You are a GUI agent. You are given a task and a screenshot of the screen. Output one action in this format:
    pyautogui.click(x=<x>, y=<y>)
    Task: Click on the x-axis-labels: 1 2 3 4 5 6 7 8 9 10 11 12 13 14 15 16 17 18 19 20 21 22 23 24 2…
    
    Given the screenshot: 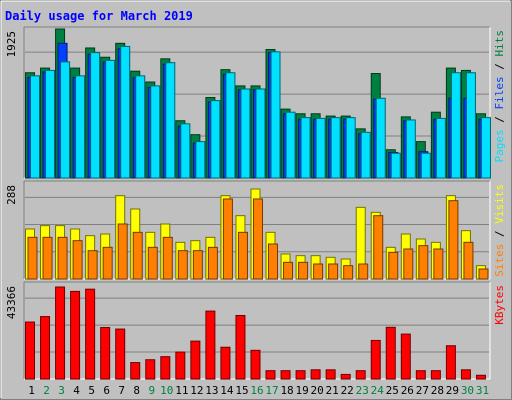 What is the action you would take?
    pyautogui.click(x=258, y=390)
    